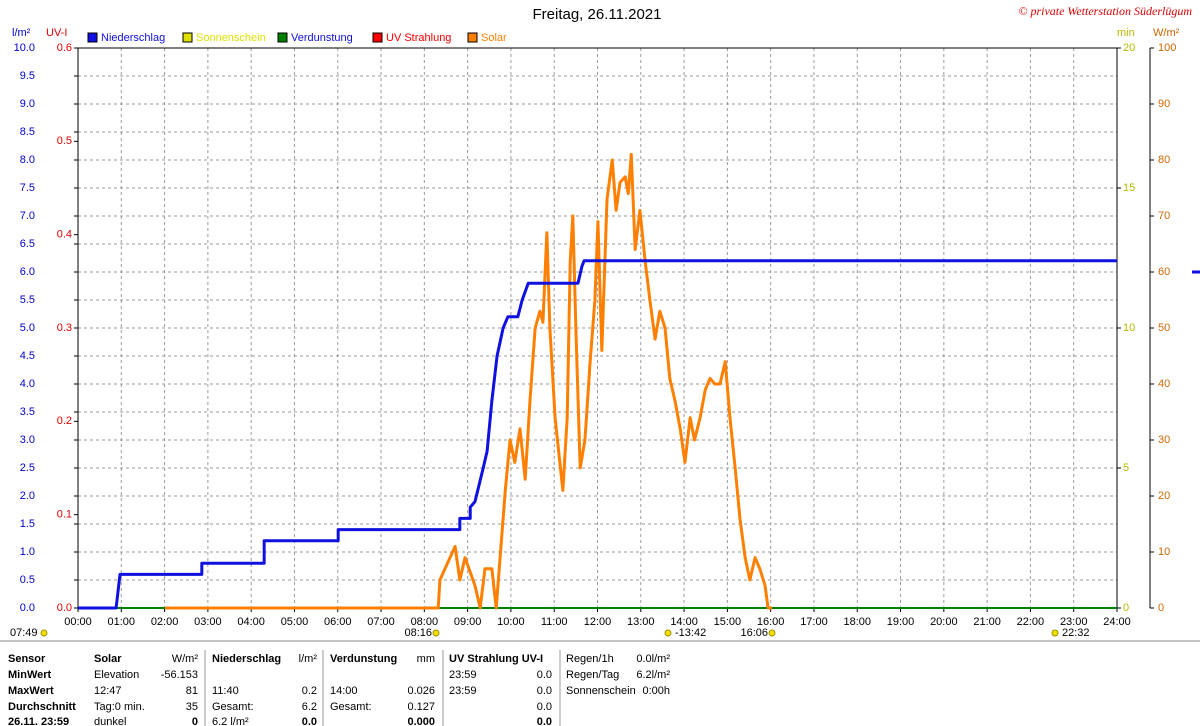 The height and width of the screenshot is (726, 1200). What do you see at coordinates (421, 707) in the screenshot?
I see `table-cell: 0.127` at bounding box center [421, 707].